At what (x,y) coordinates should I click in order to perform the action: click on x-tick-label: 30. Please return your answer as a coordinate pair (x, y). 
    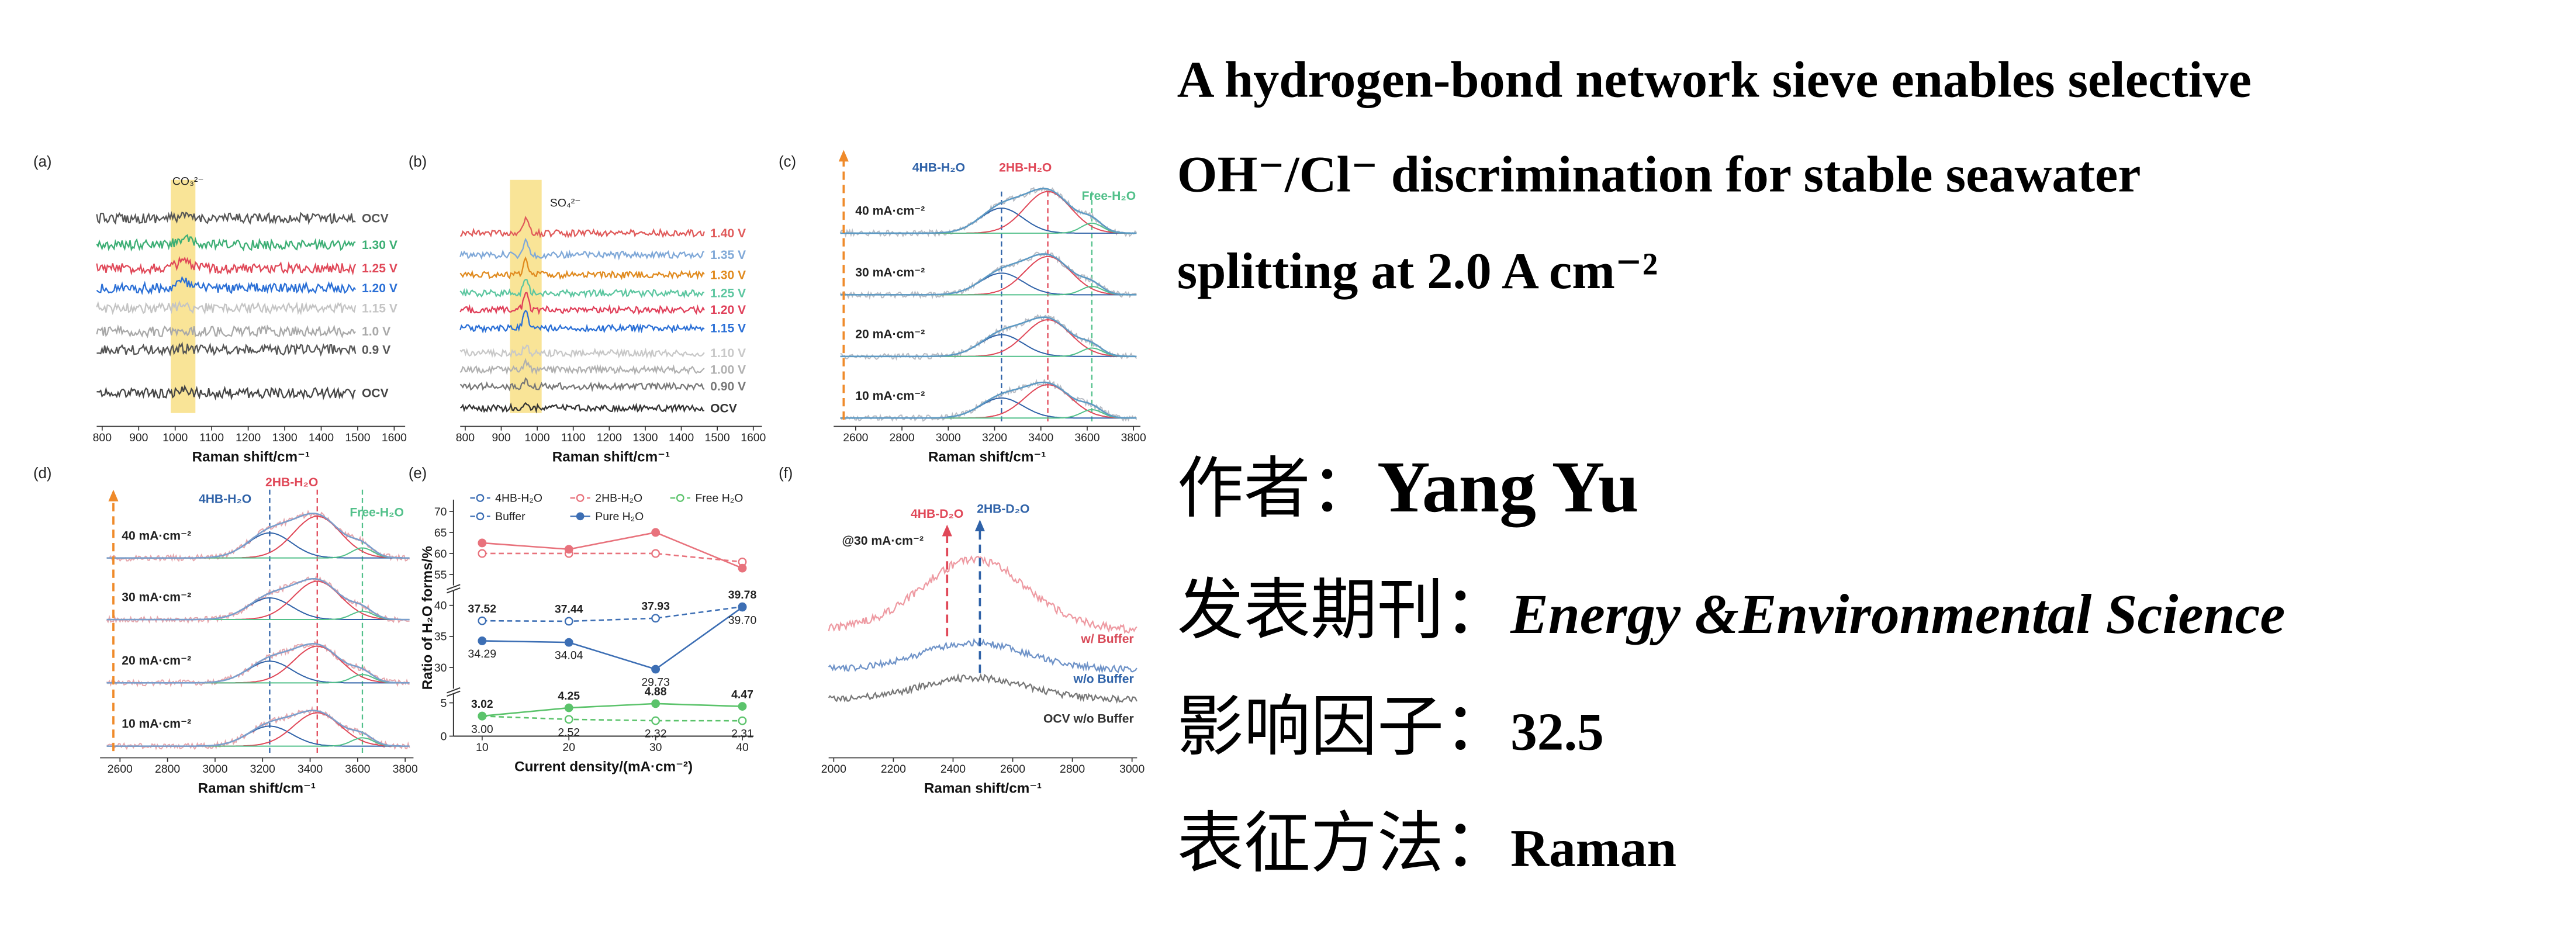
    Looking at the image, I should click on (655, 747).